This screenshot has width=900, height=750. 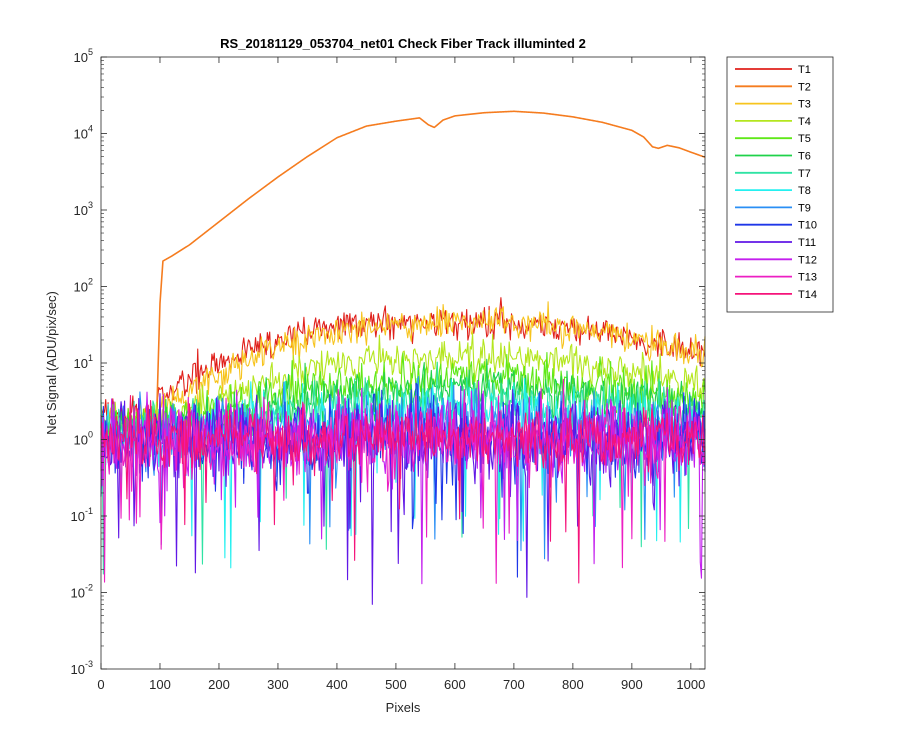 I want to click on legend-label: T14, so click(x=807, y=295).